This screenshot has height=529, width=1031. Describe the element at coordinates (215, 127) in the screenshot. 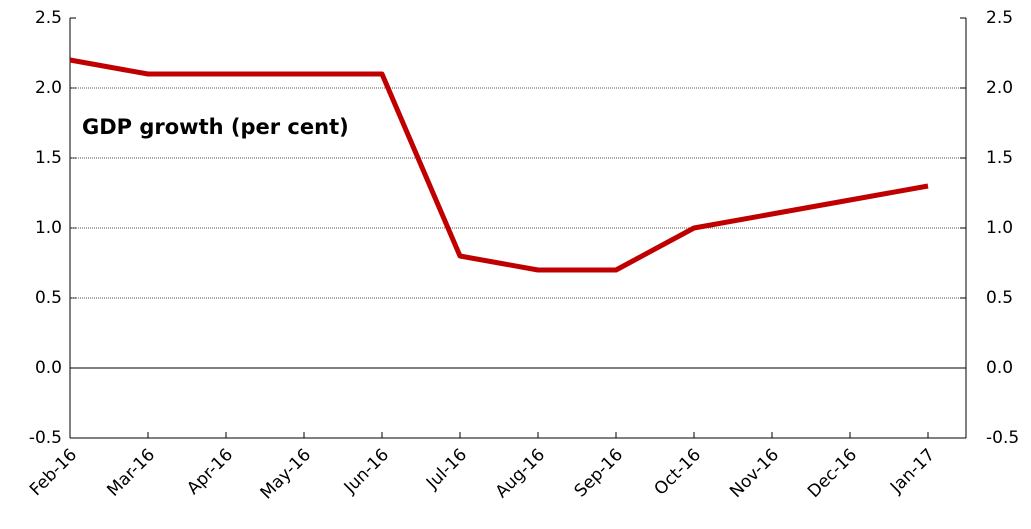

I see `chart-title: GDP growth (per cent)` at that location.